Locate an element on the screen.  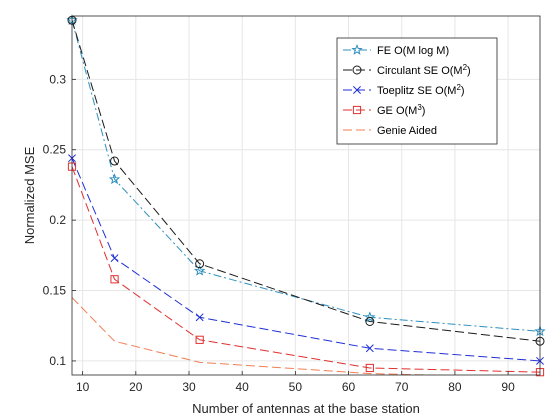
legend-label: GE O(M3) is located at coordinates (401, 110).